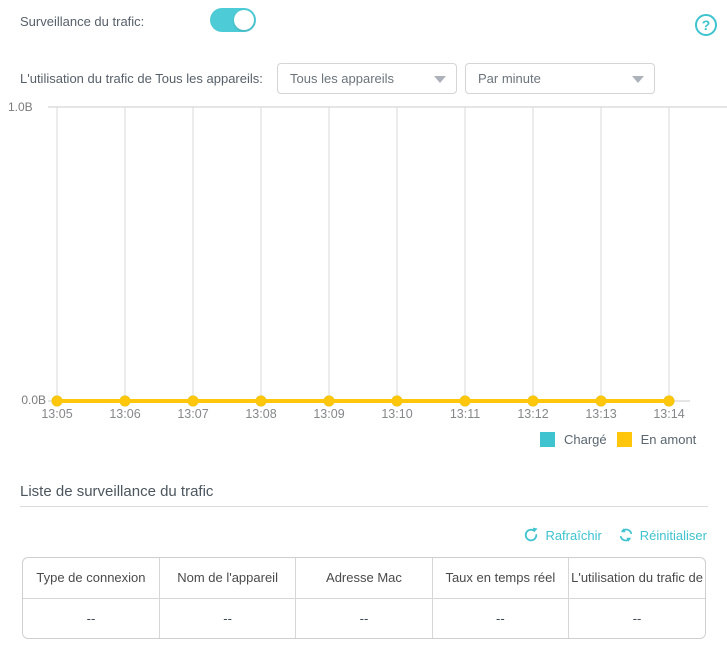  Describe the element at coordinates (668, 414) in the screenshot. I see `svg-text: 13:14` at that location.